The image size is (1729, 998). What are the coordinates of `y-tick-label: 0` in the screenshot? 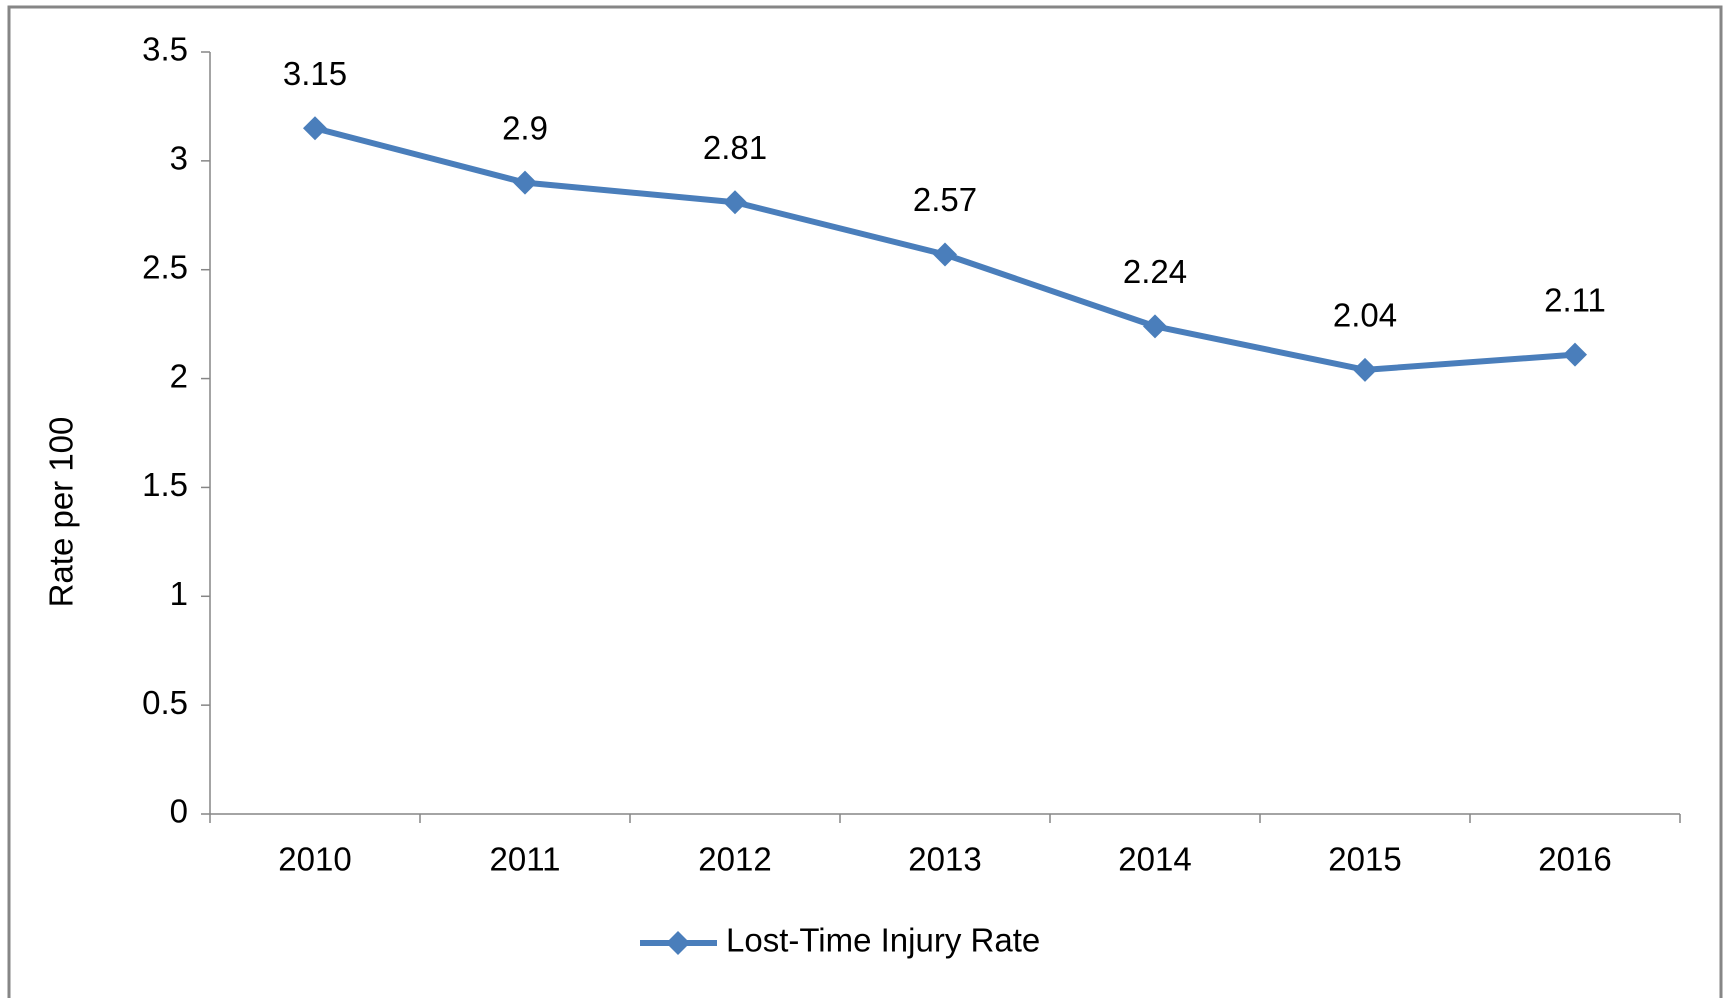 It's located at (179, 811).